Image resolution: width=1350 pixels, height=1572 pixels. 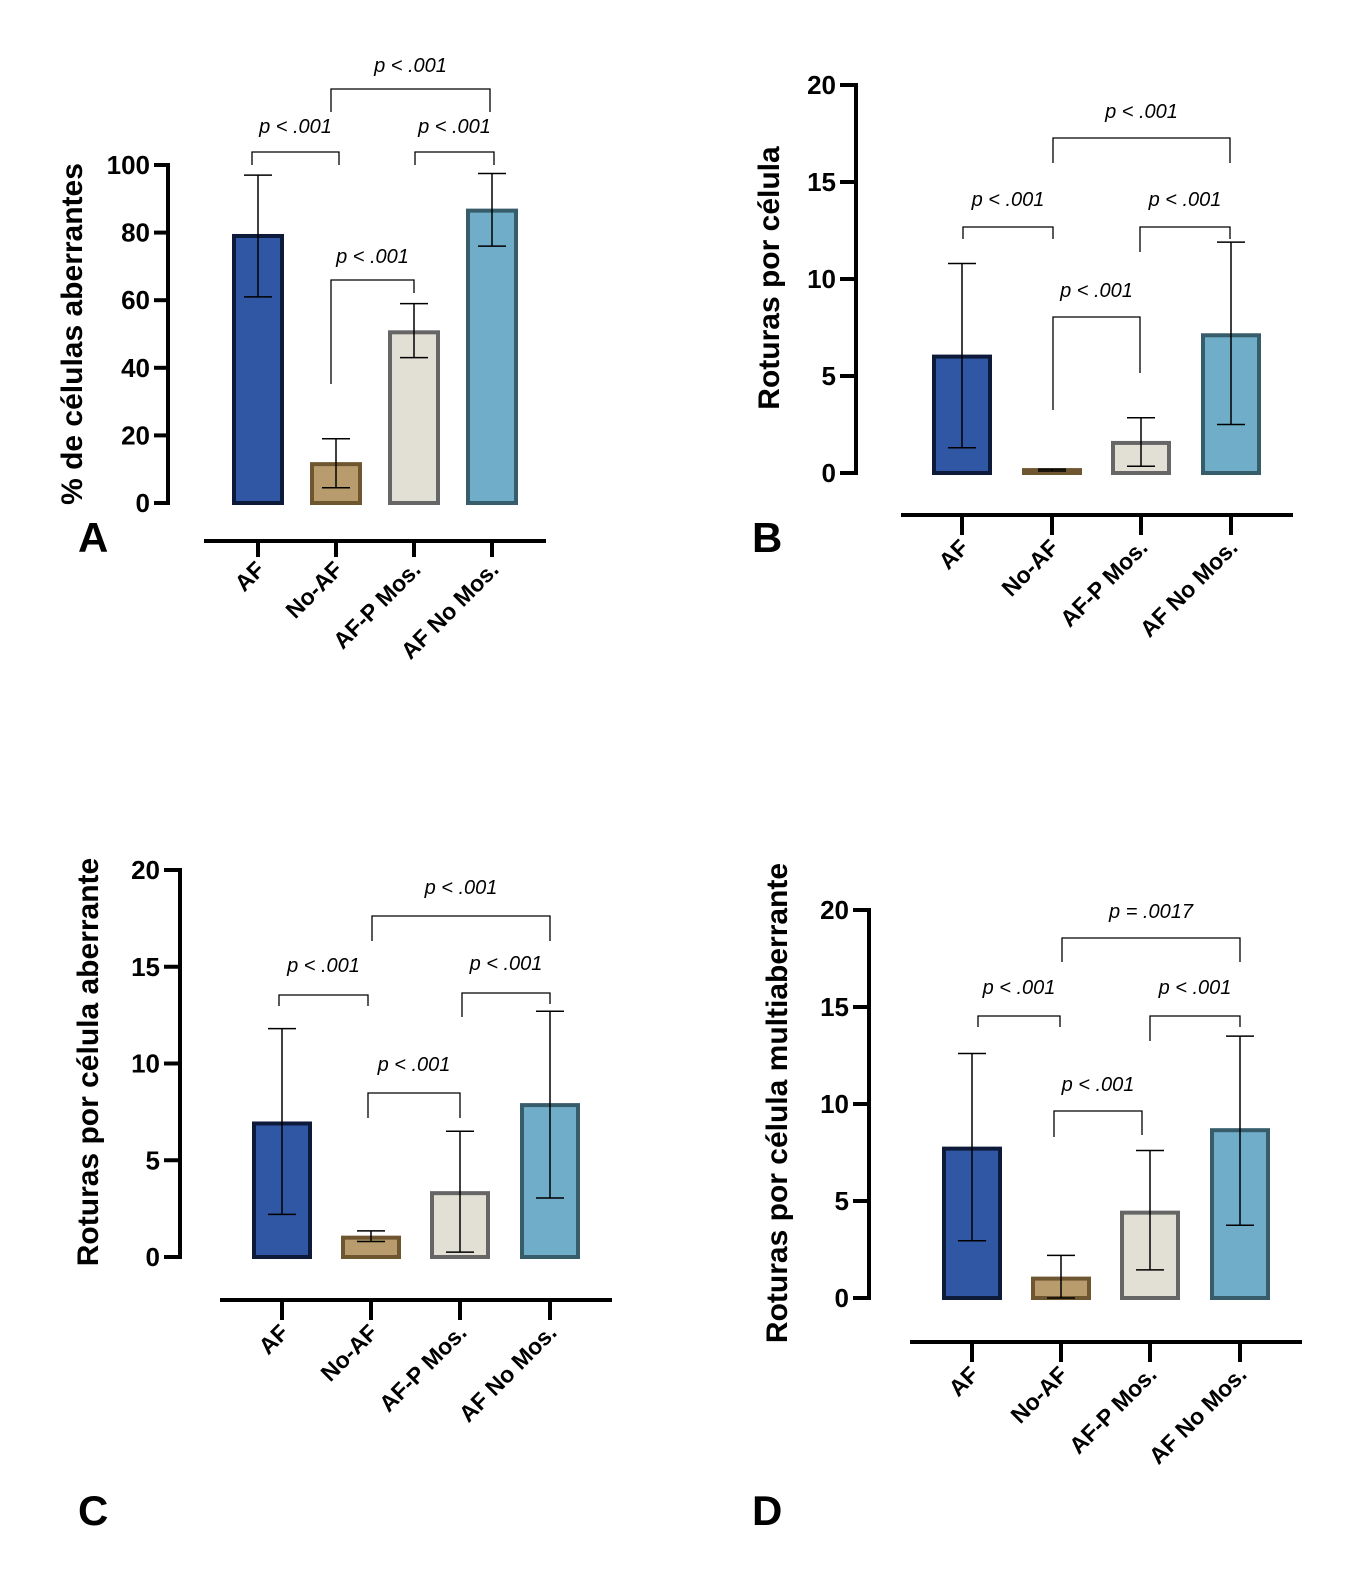 What do you see at coordinates (492, 356) in the screenshot?
I see `bar-af-no-mos-` at bounding box center [492, 356].